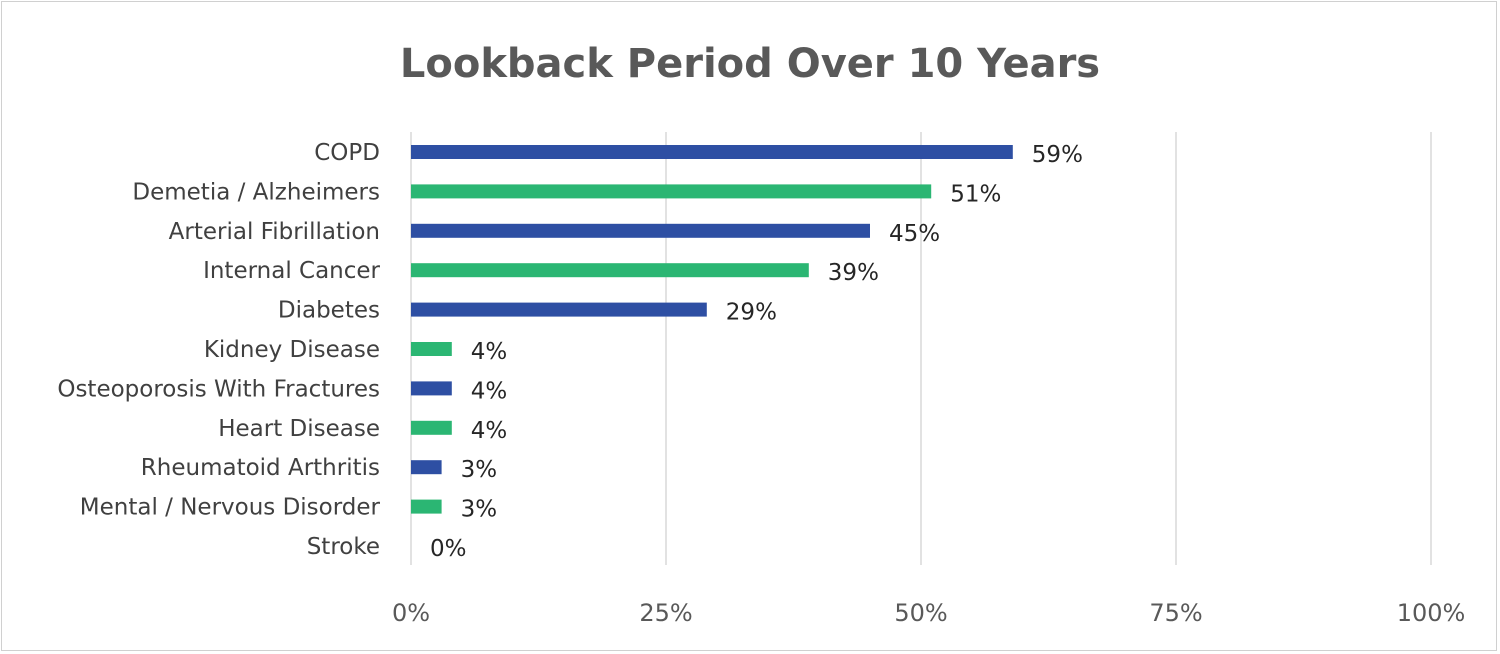  Describe the element at coordinates (411, 613) in the screenshot. I see `x-tick-label: 0%` at that location.